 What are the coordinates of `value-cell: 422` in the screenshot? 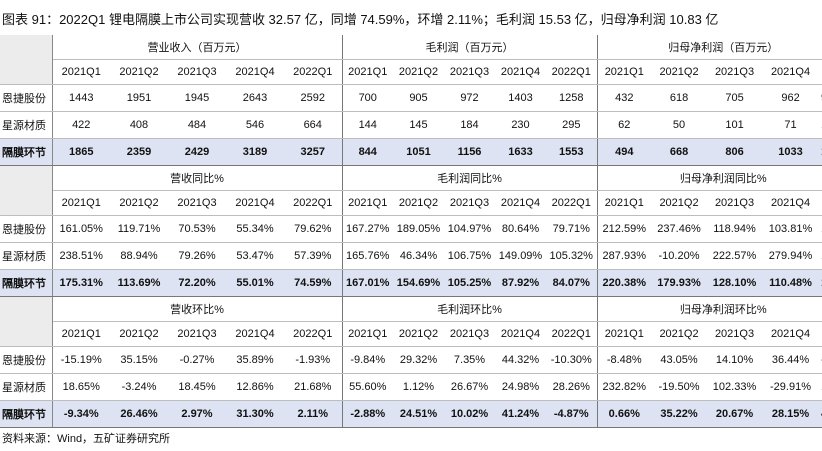 It's located at (81, 125).